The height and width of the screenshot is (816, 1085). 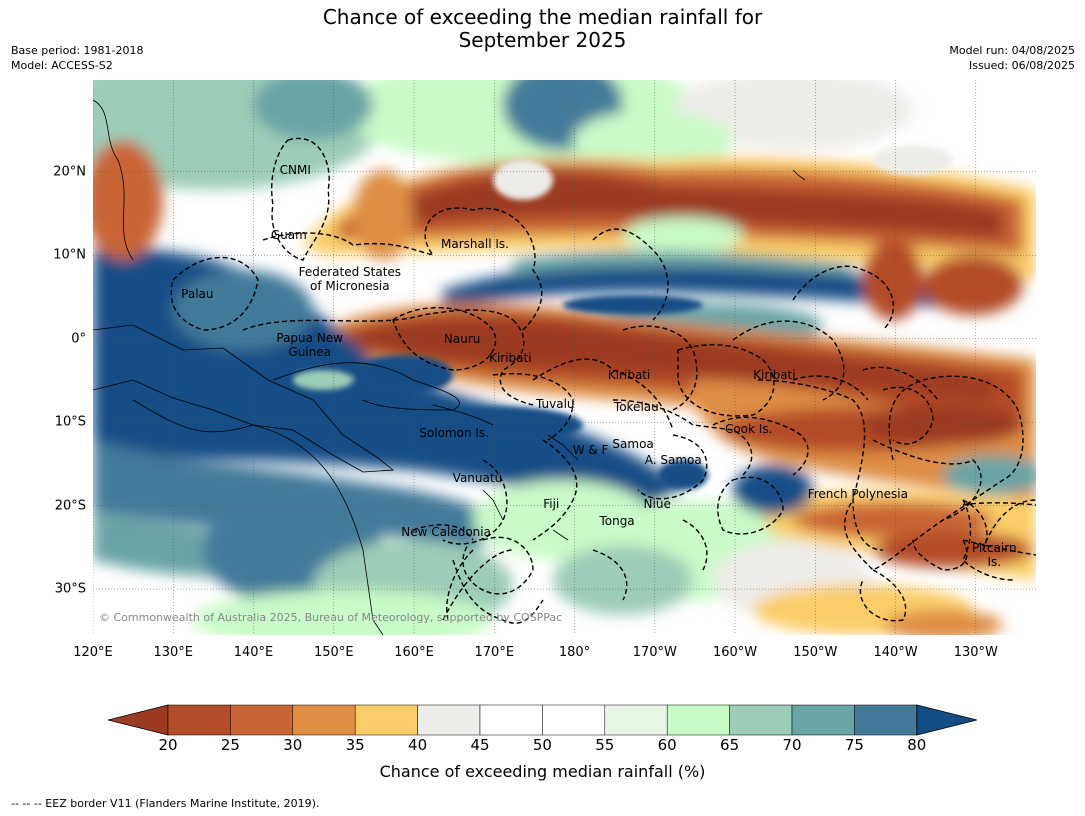 I want to click on region-label: Vanuatu, so click(x=477, y=478).